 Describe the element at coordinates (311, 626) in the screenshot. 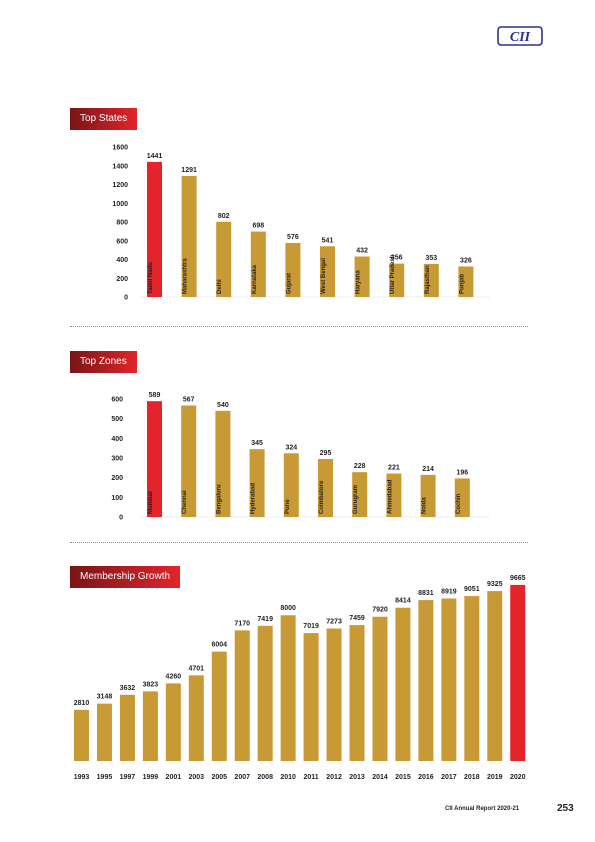

I see `data-label: 7019` at that location.